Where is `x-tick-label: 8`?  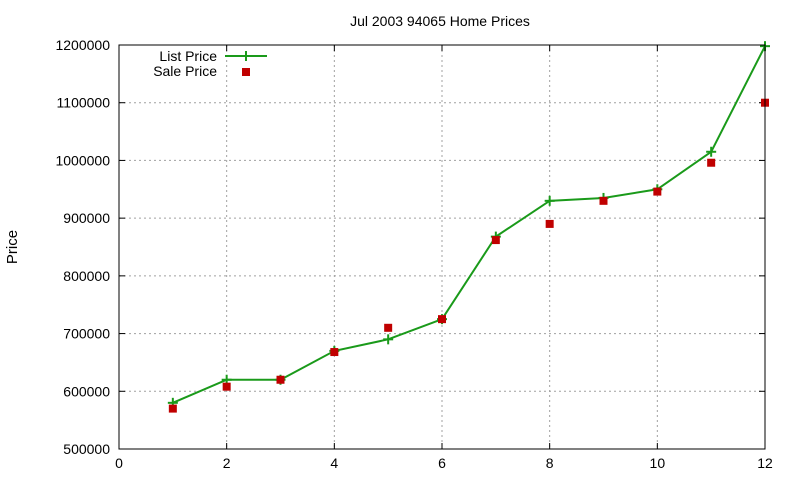 x-tick-label: 8 is located at coordinates (550, 463).